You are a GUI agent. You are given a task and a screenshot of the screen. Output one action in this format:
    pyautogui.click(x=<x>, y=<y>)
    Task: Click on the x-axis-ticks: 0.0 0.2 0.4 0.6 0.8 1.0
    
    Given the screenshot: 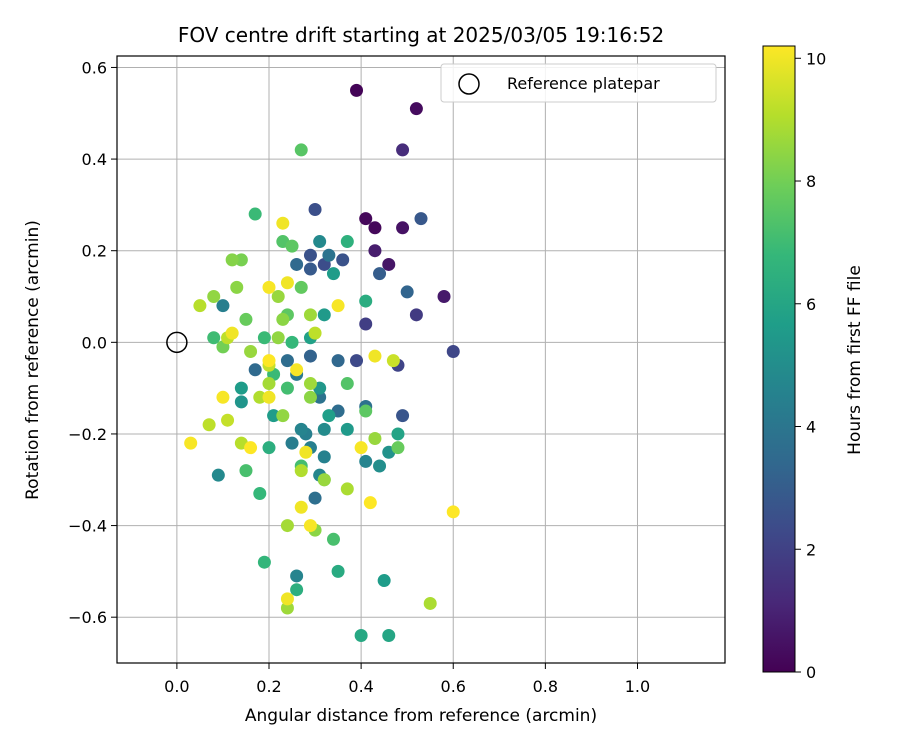 What is the action you would take?
    pyautogui.click(x=407, y=679)
    